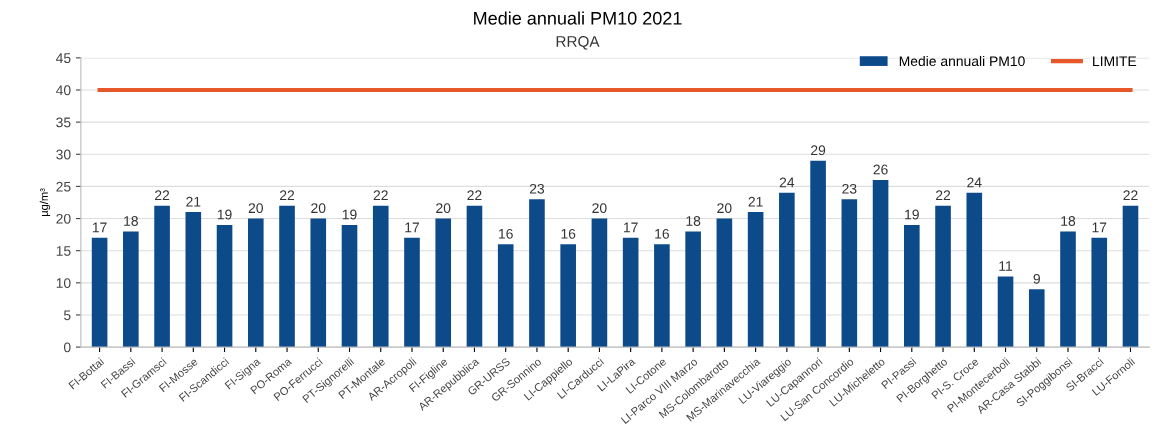 The height and width of the screenshot is (445, 1155). I want to click on y-tick-label: 40, so click(63, 90).